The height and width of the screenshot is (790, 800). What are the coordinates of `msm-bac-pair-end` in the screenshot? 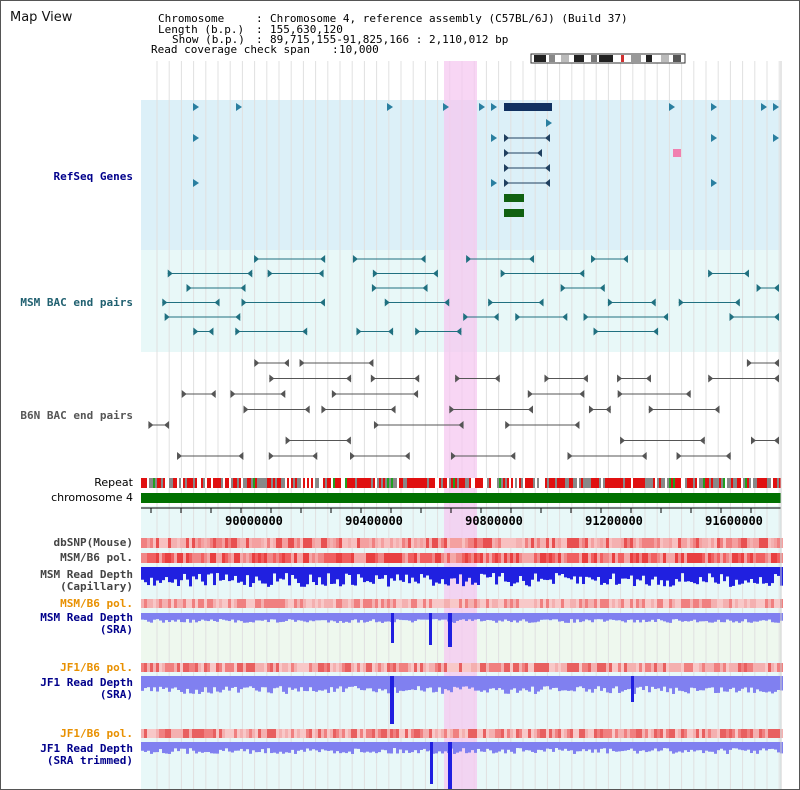 It's located at (435, 273).